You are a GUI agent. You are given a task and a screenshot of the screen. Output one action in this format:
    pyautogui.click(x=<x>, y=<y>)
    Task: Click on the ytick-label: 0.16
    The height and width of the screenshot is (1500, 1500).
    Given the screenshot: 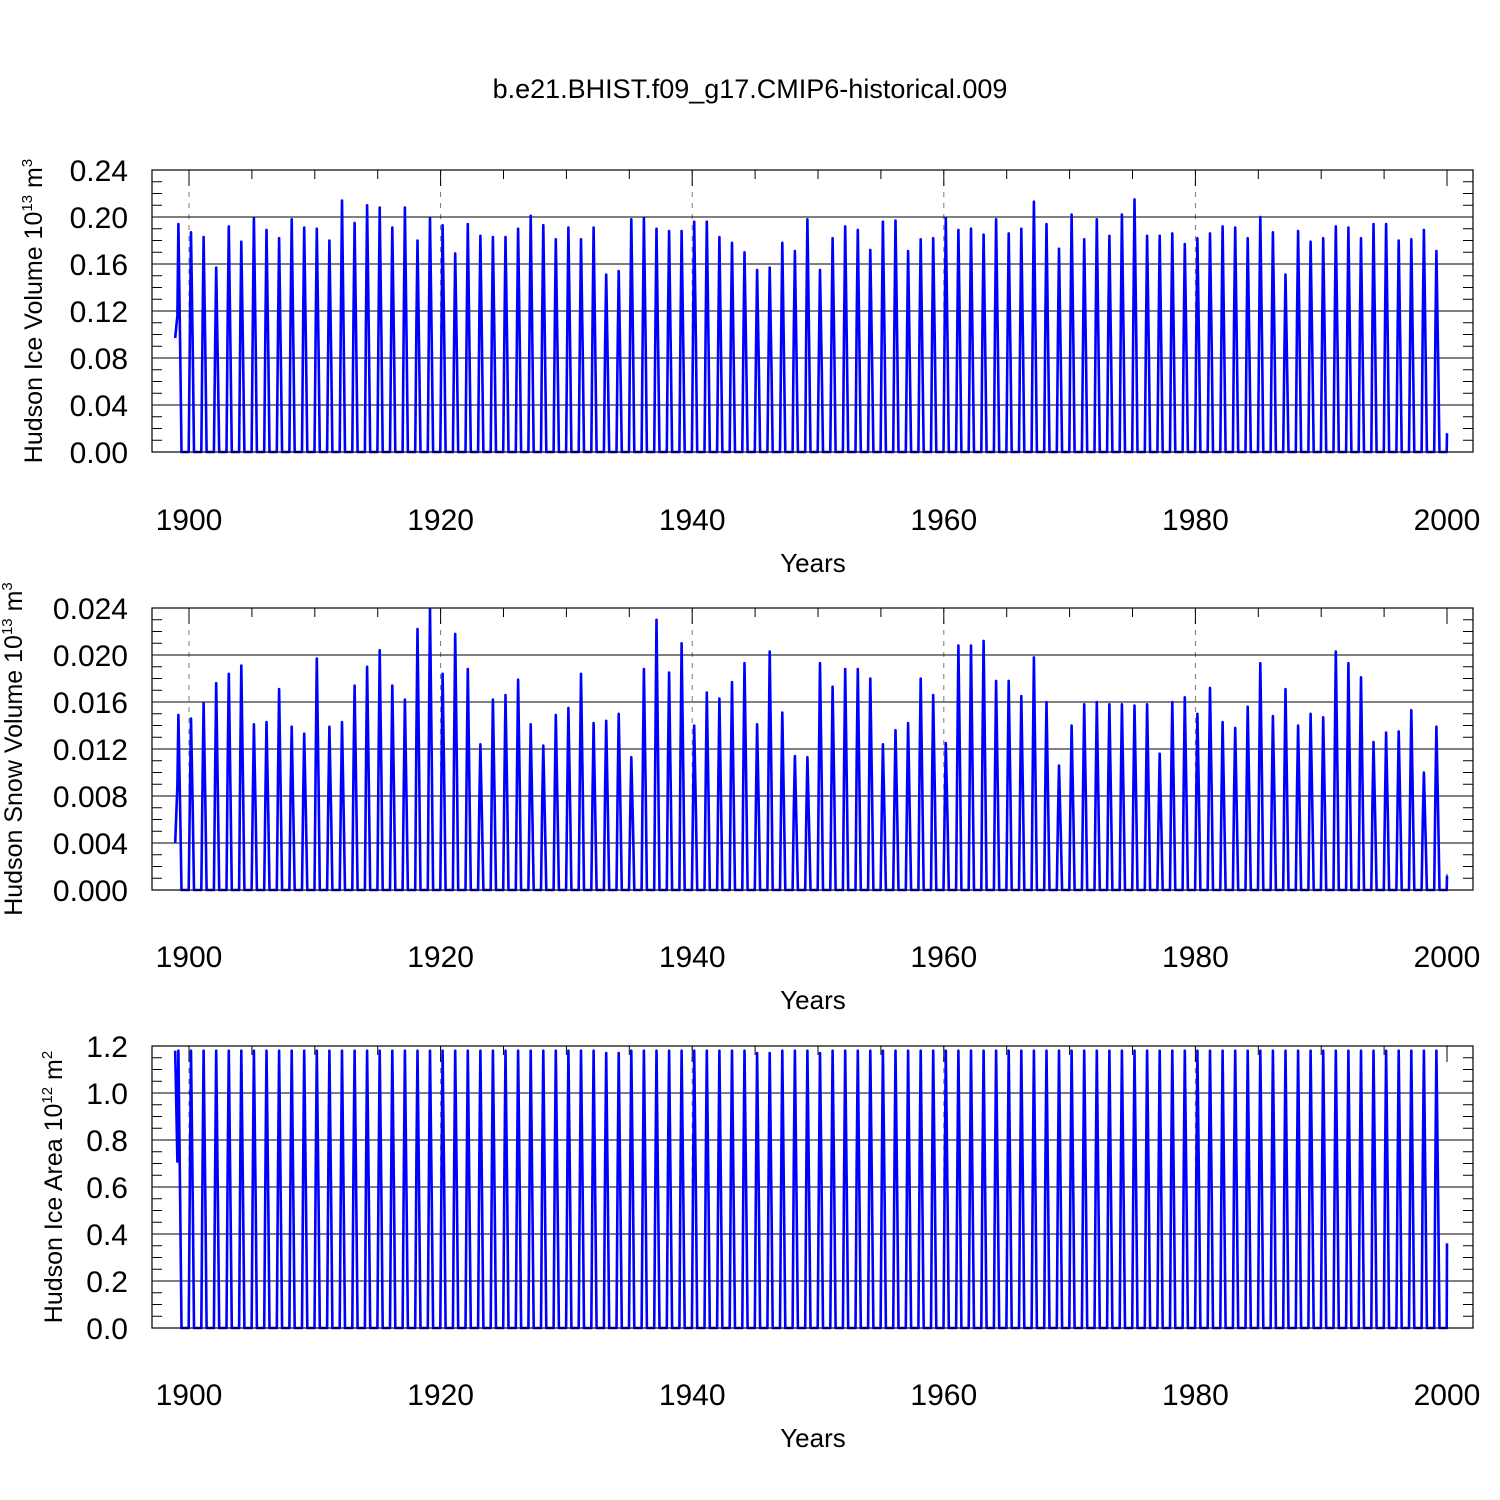 What is the action you would take?
    pyautogui.click(x=99, y=265)
    